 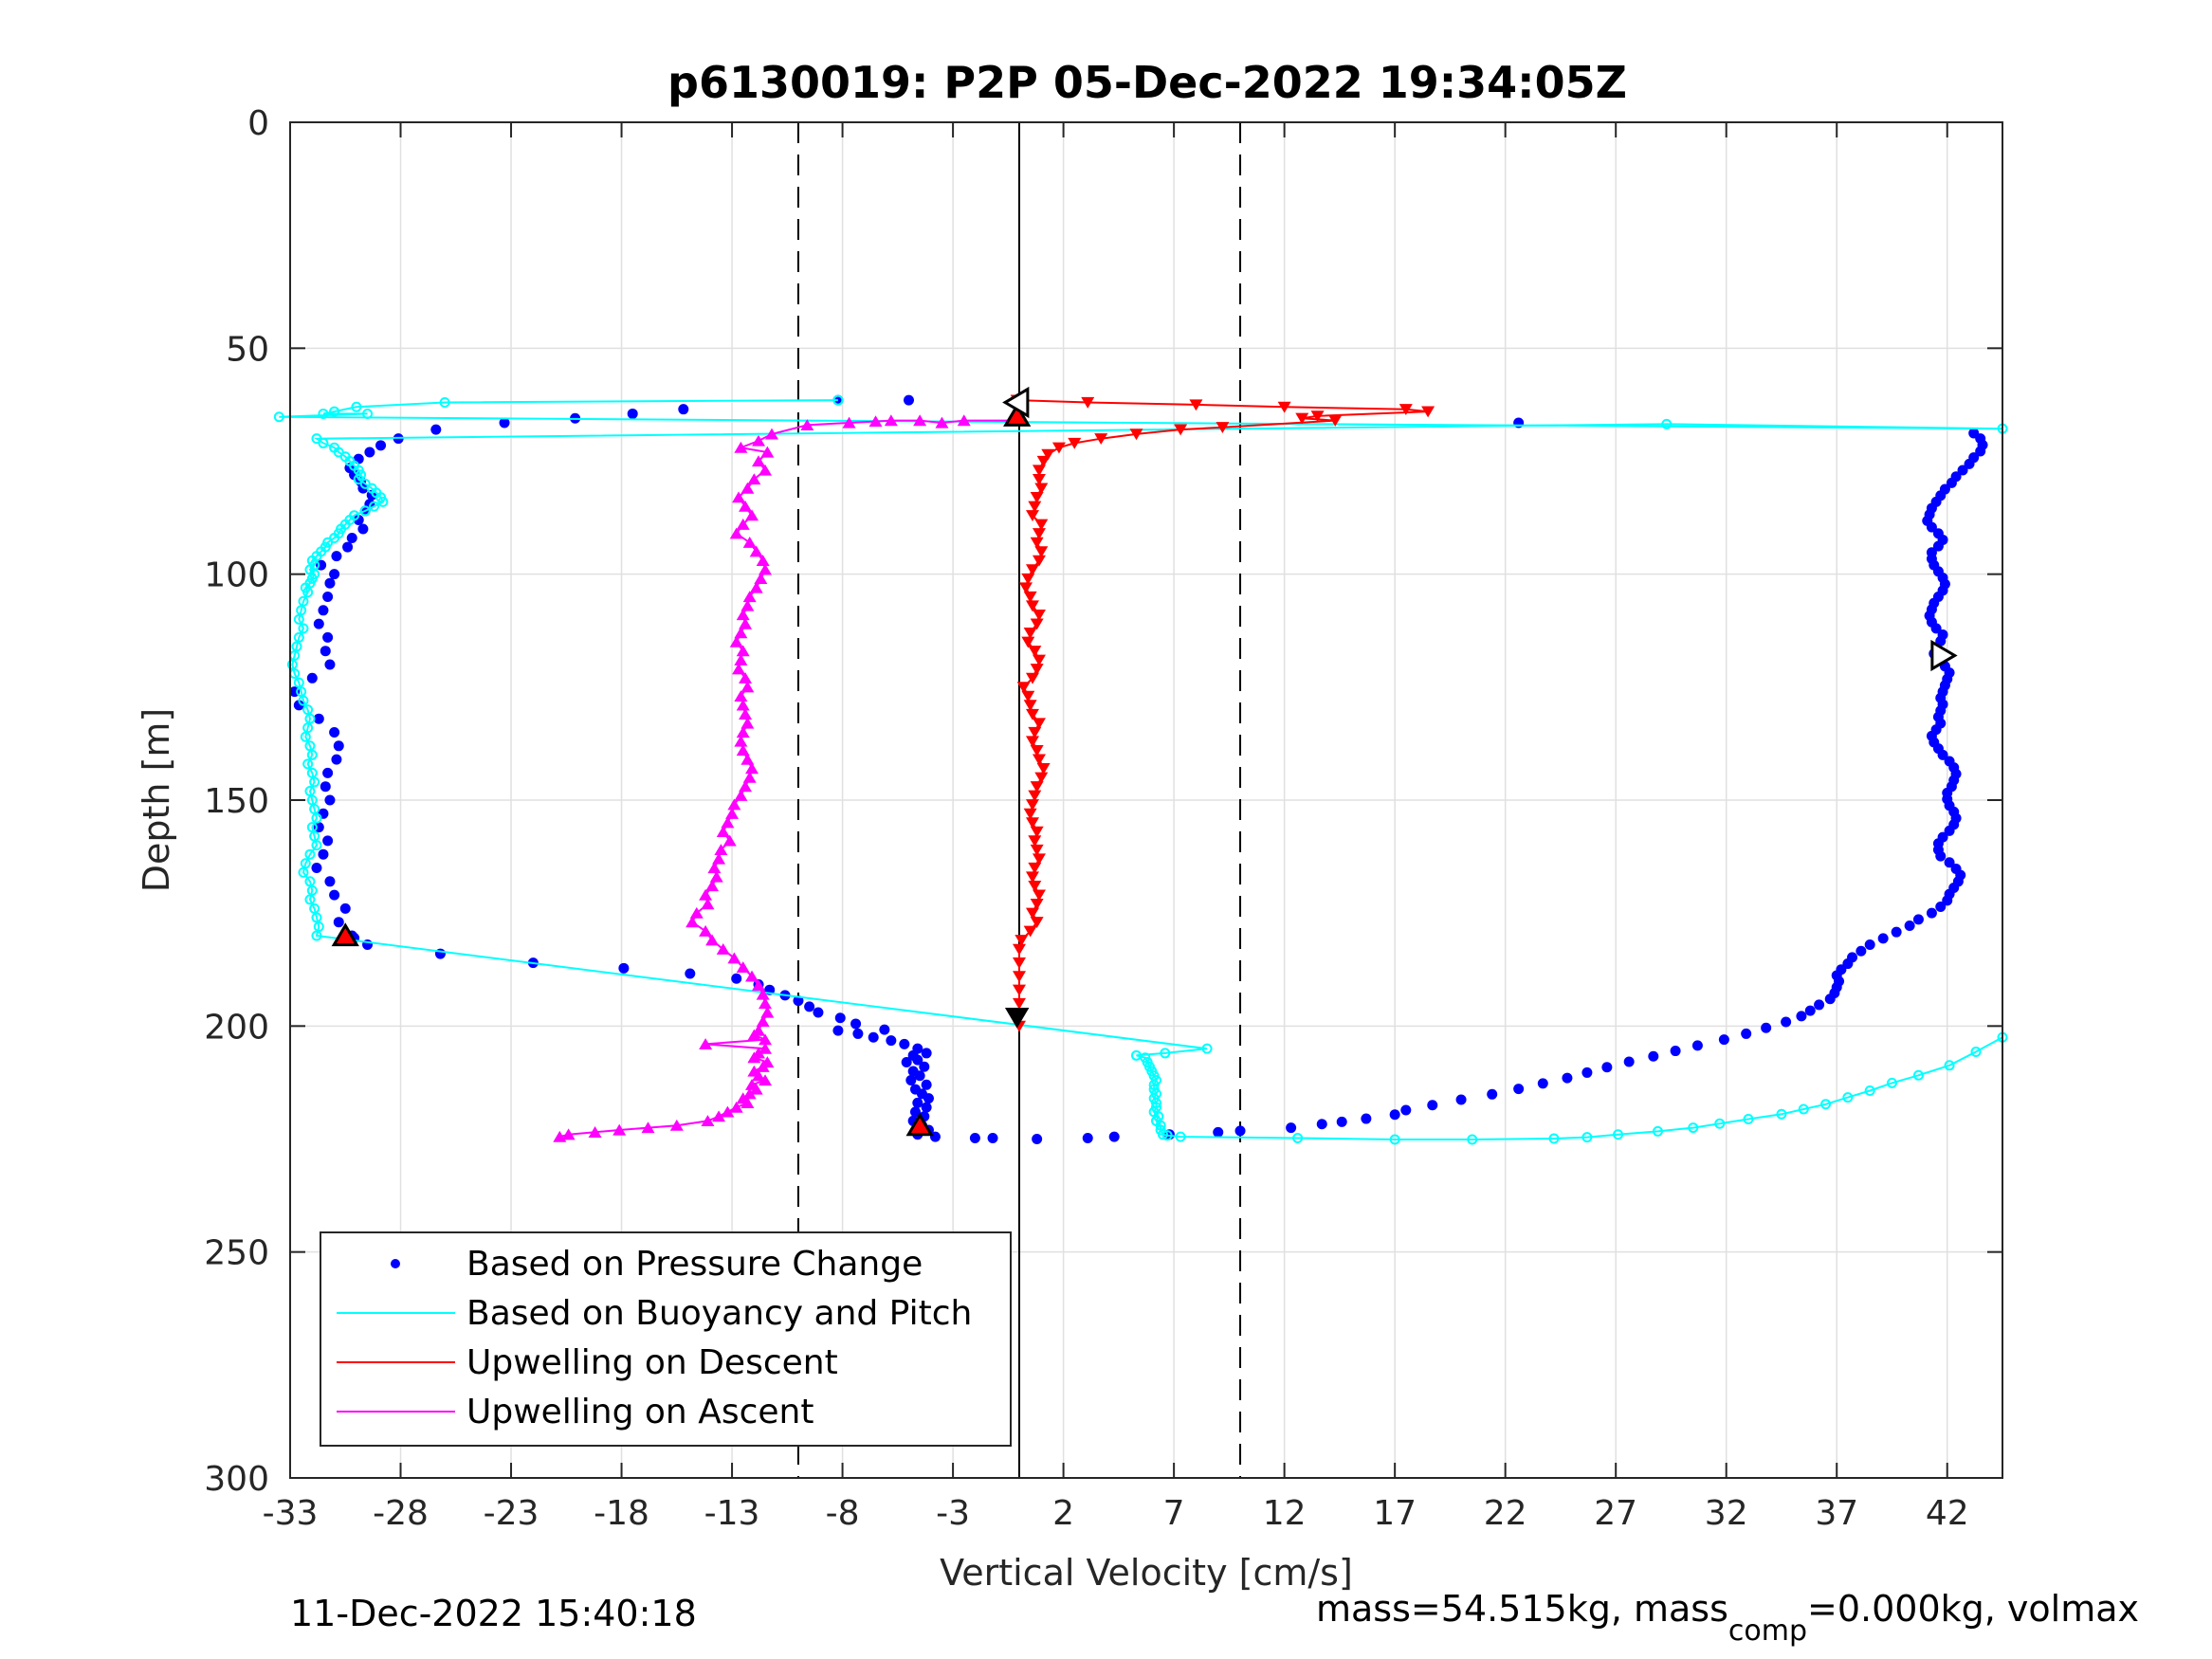 I want to click on x-tick-label: 22, so click(x=1505, y=1513).